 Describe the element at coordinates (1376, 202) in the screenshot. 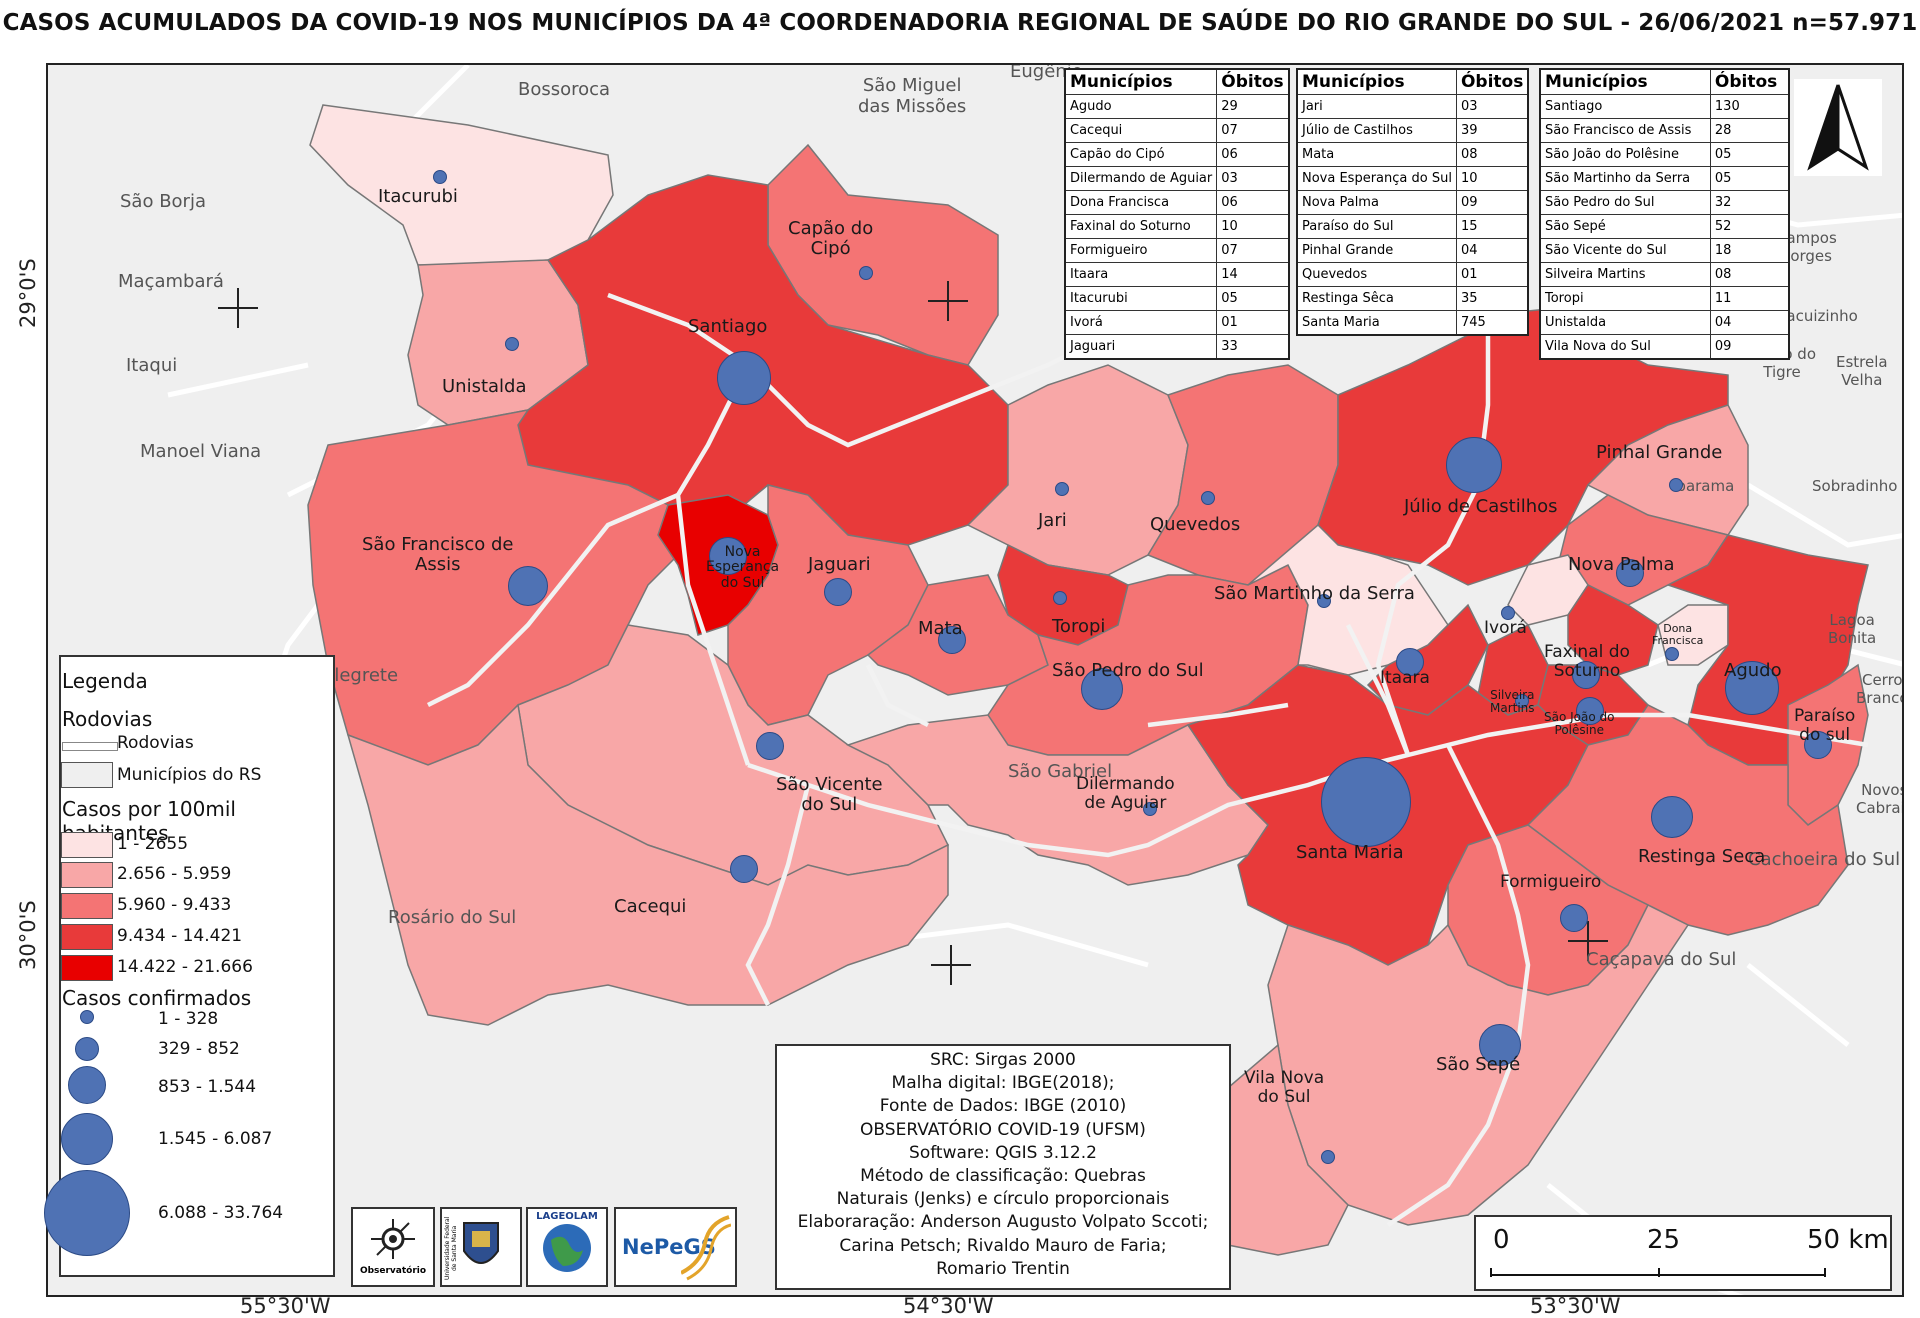

I see `table-cell-municipio: Nova Palma` at that location.